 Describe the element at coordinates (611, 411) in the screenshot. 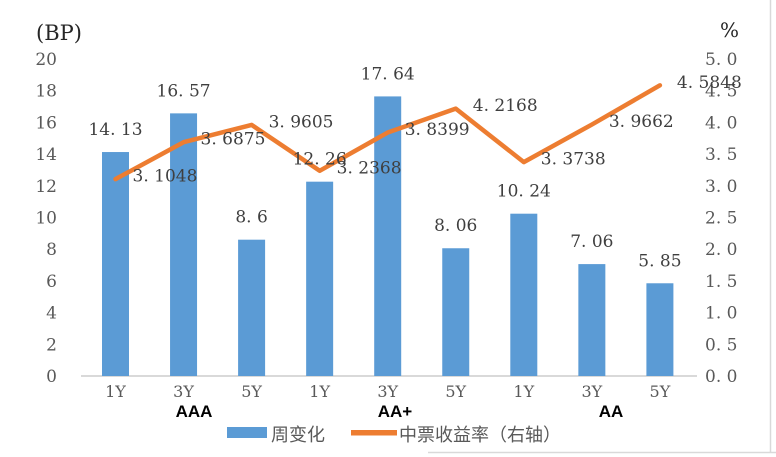

I see `x-axis-group-label: AA` at that location.